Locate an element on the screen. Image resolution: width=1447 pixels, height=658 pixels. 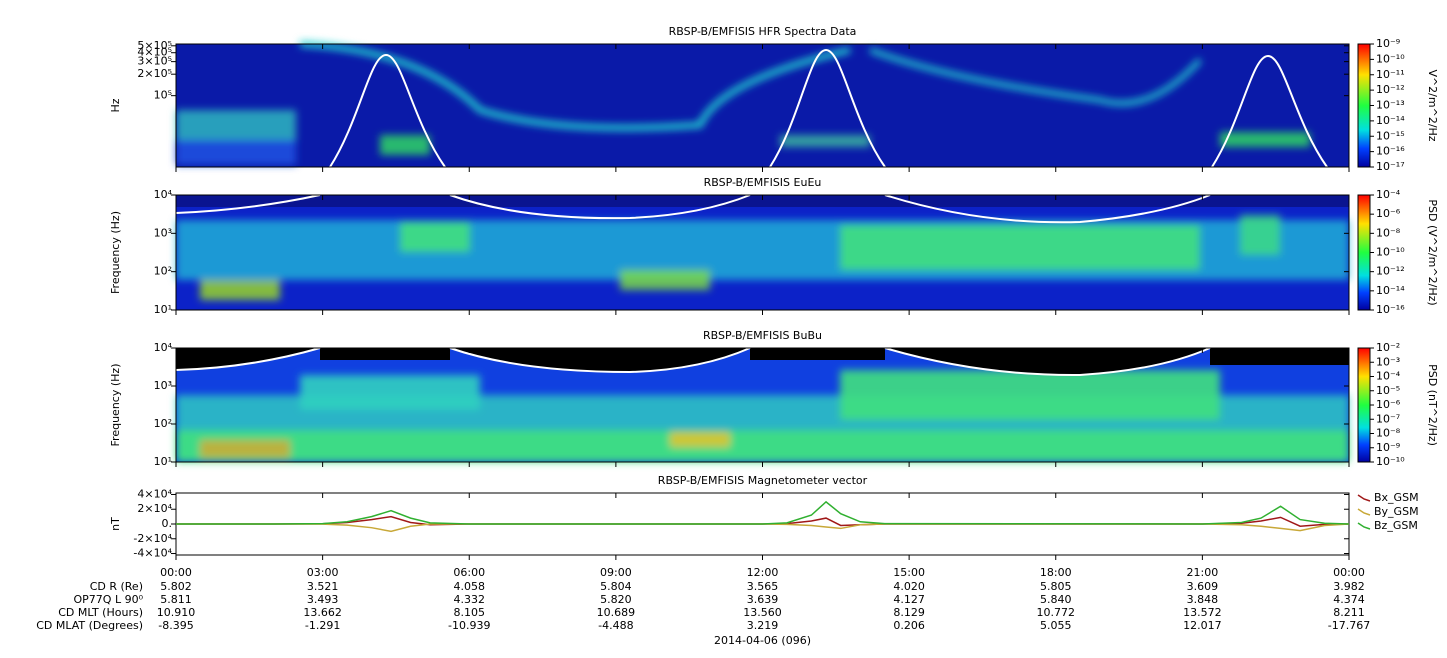
y-tick-label: 4×10⁵ is located at coordinates (154, 52).